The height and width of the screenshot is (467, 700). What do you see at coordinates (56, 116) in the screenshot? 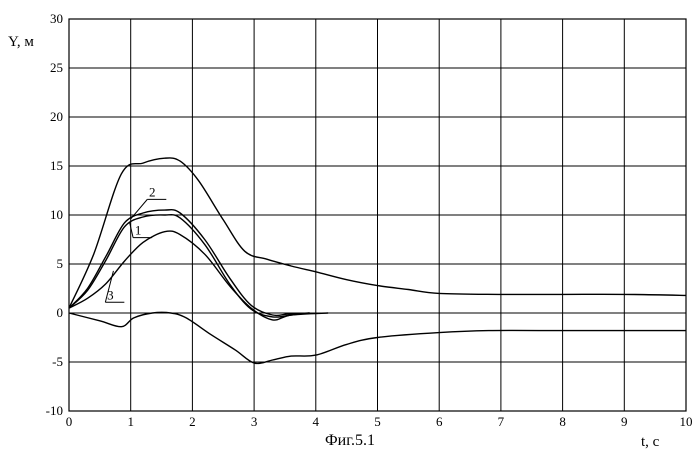
I see `y-tick-label: 20` at bounding box center [56, 116].